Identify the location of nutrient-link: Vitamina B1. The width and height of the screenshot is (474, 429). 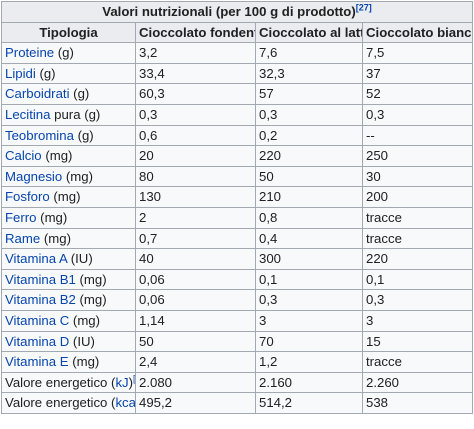
(40, 279).